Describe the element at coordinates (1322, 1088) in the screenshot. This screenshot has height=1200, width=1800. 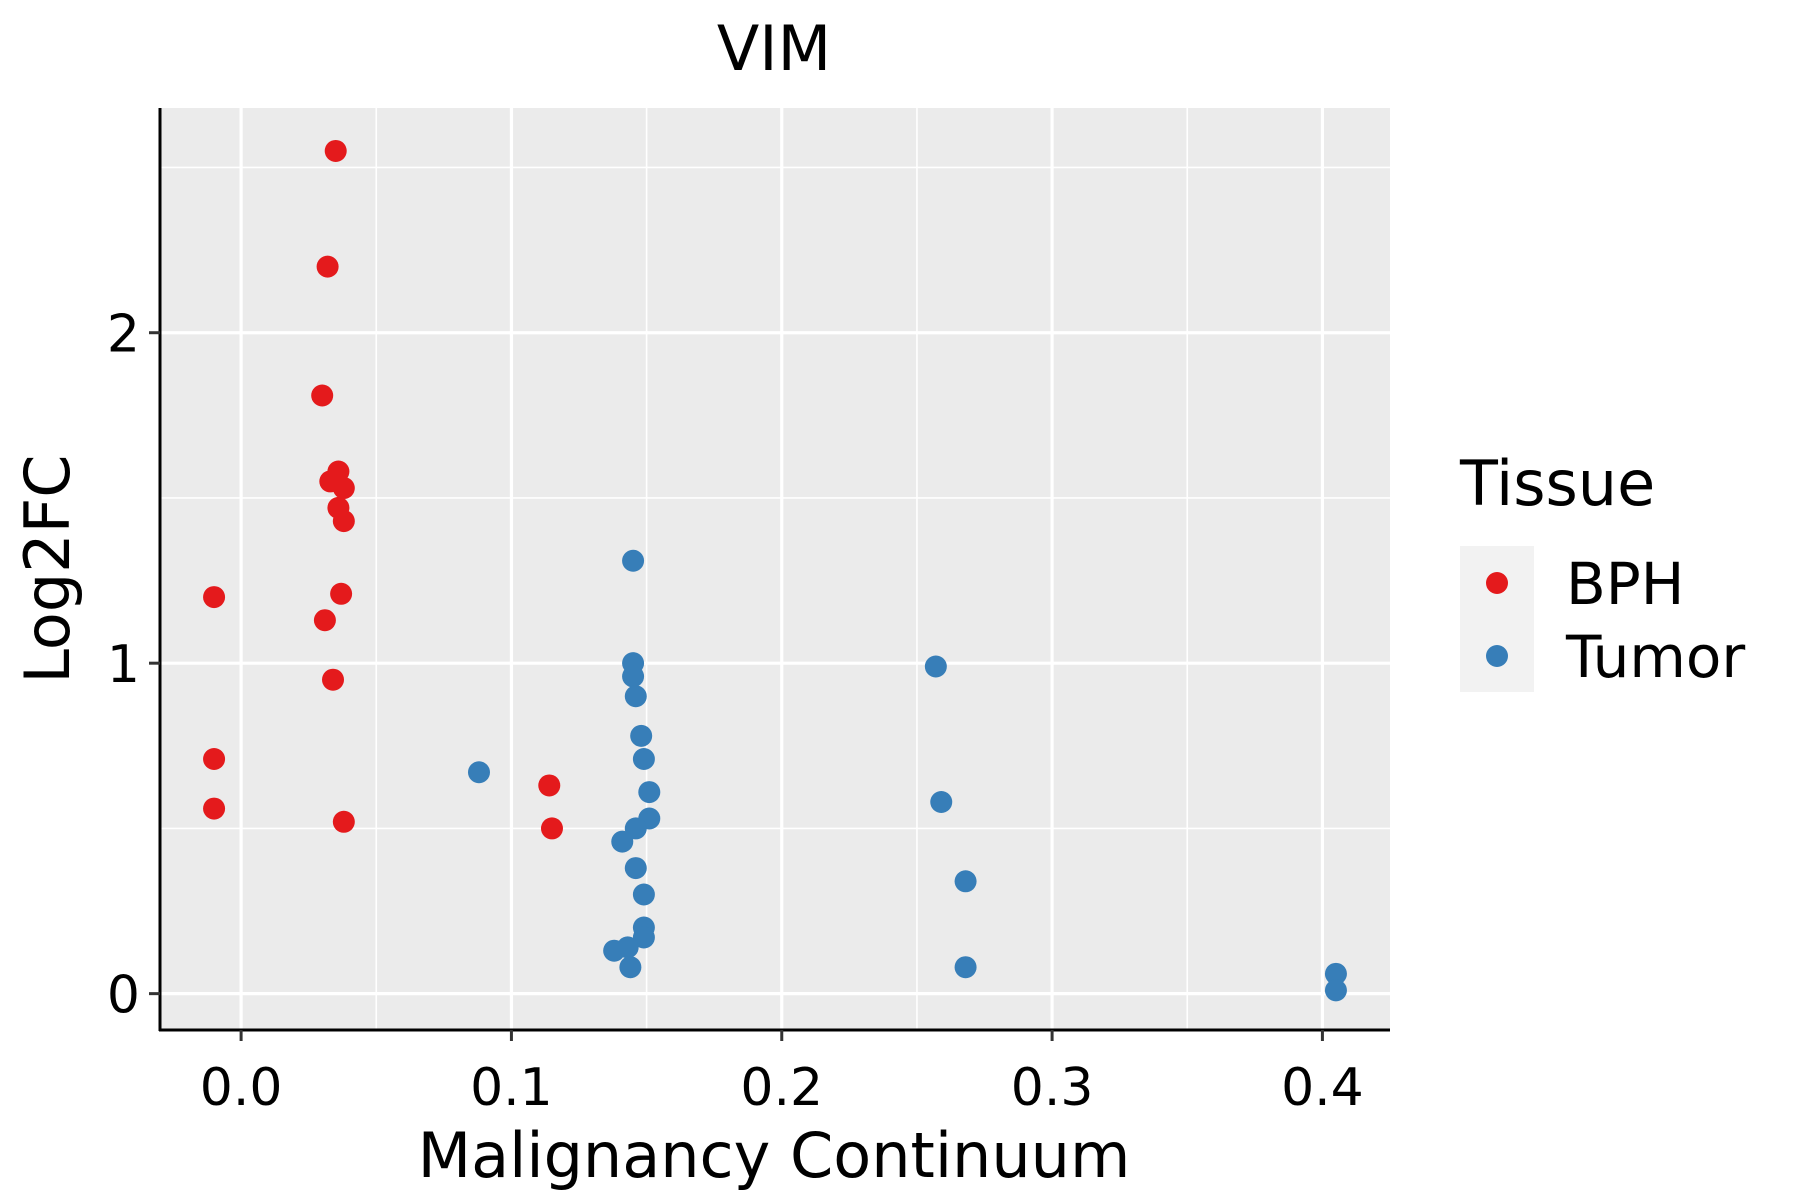
I see `x-tick-label: 0.4` at that location.